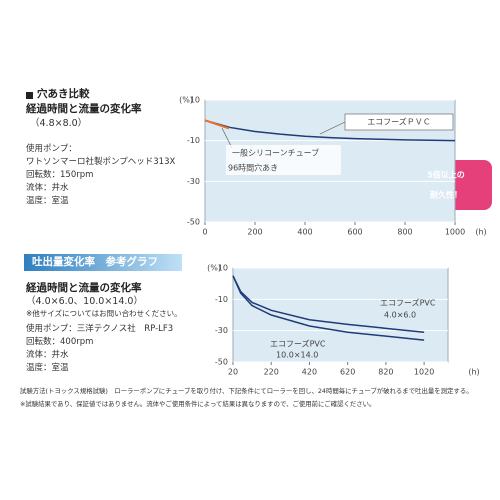  What do you see at coordinates (347, 372) in the screenshot?
I see `x-tick-label: 620` at bounding box center [347, 372].